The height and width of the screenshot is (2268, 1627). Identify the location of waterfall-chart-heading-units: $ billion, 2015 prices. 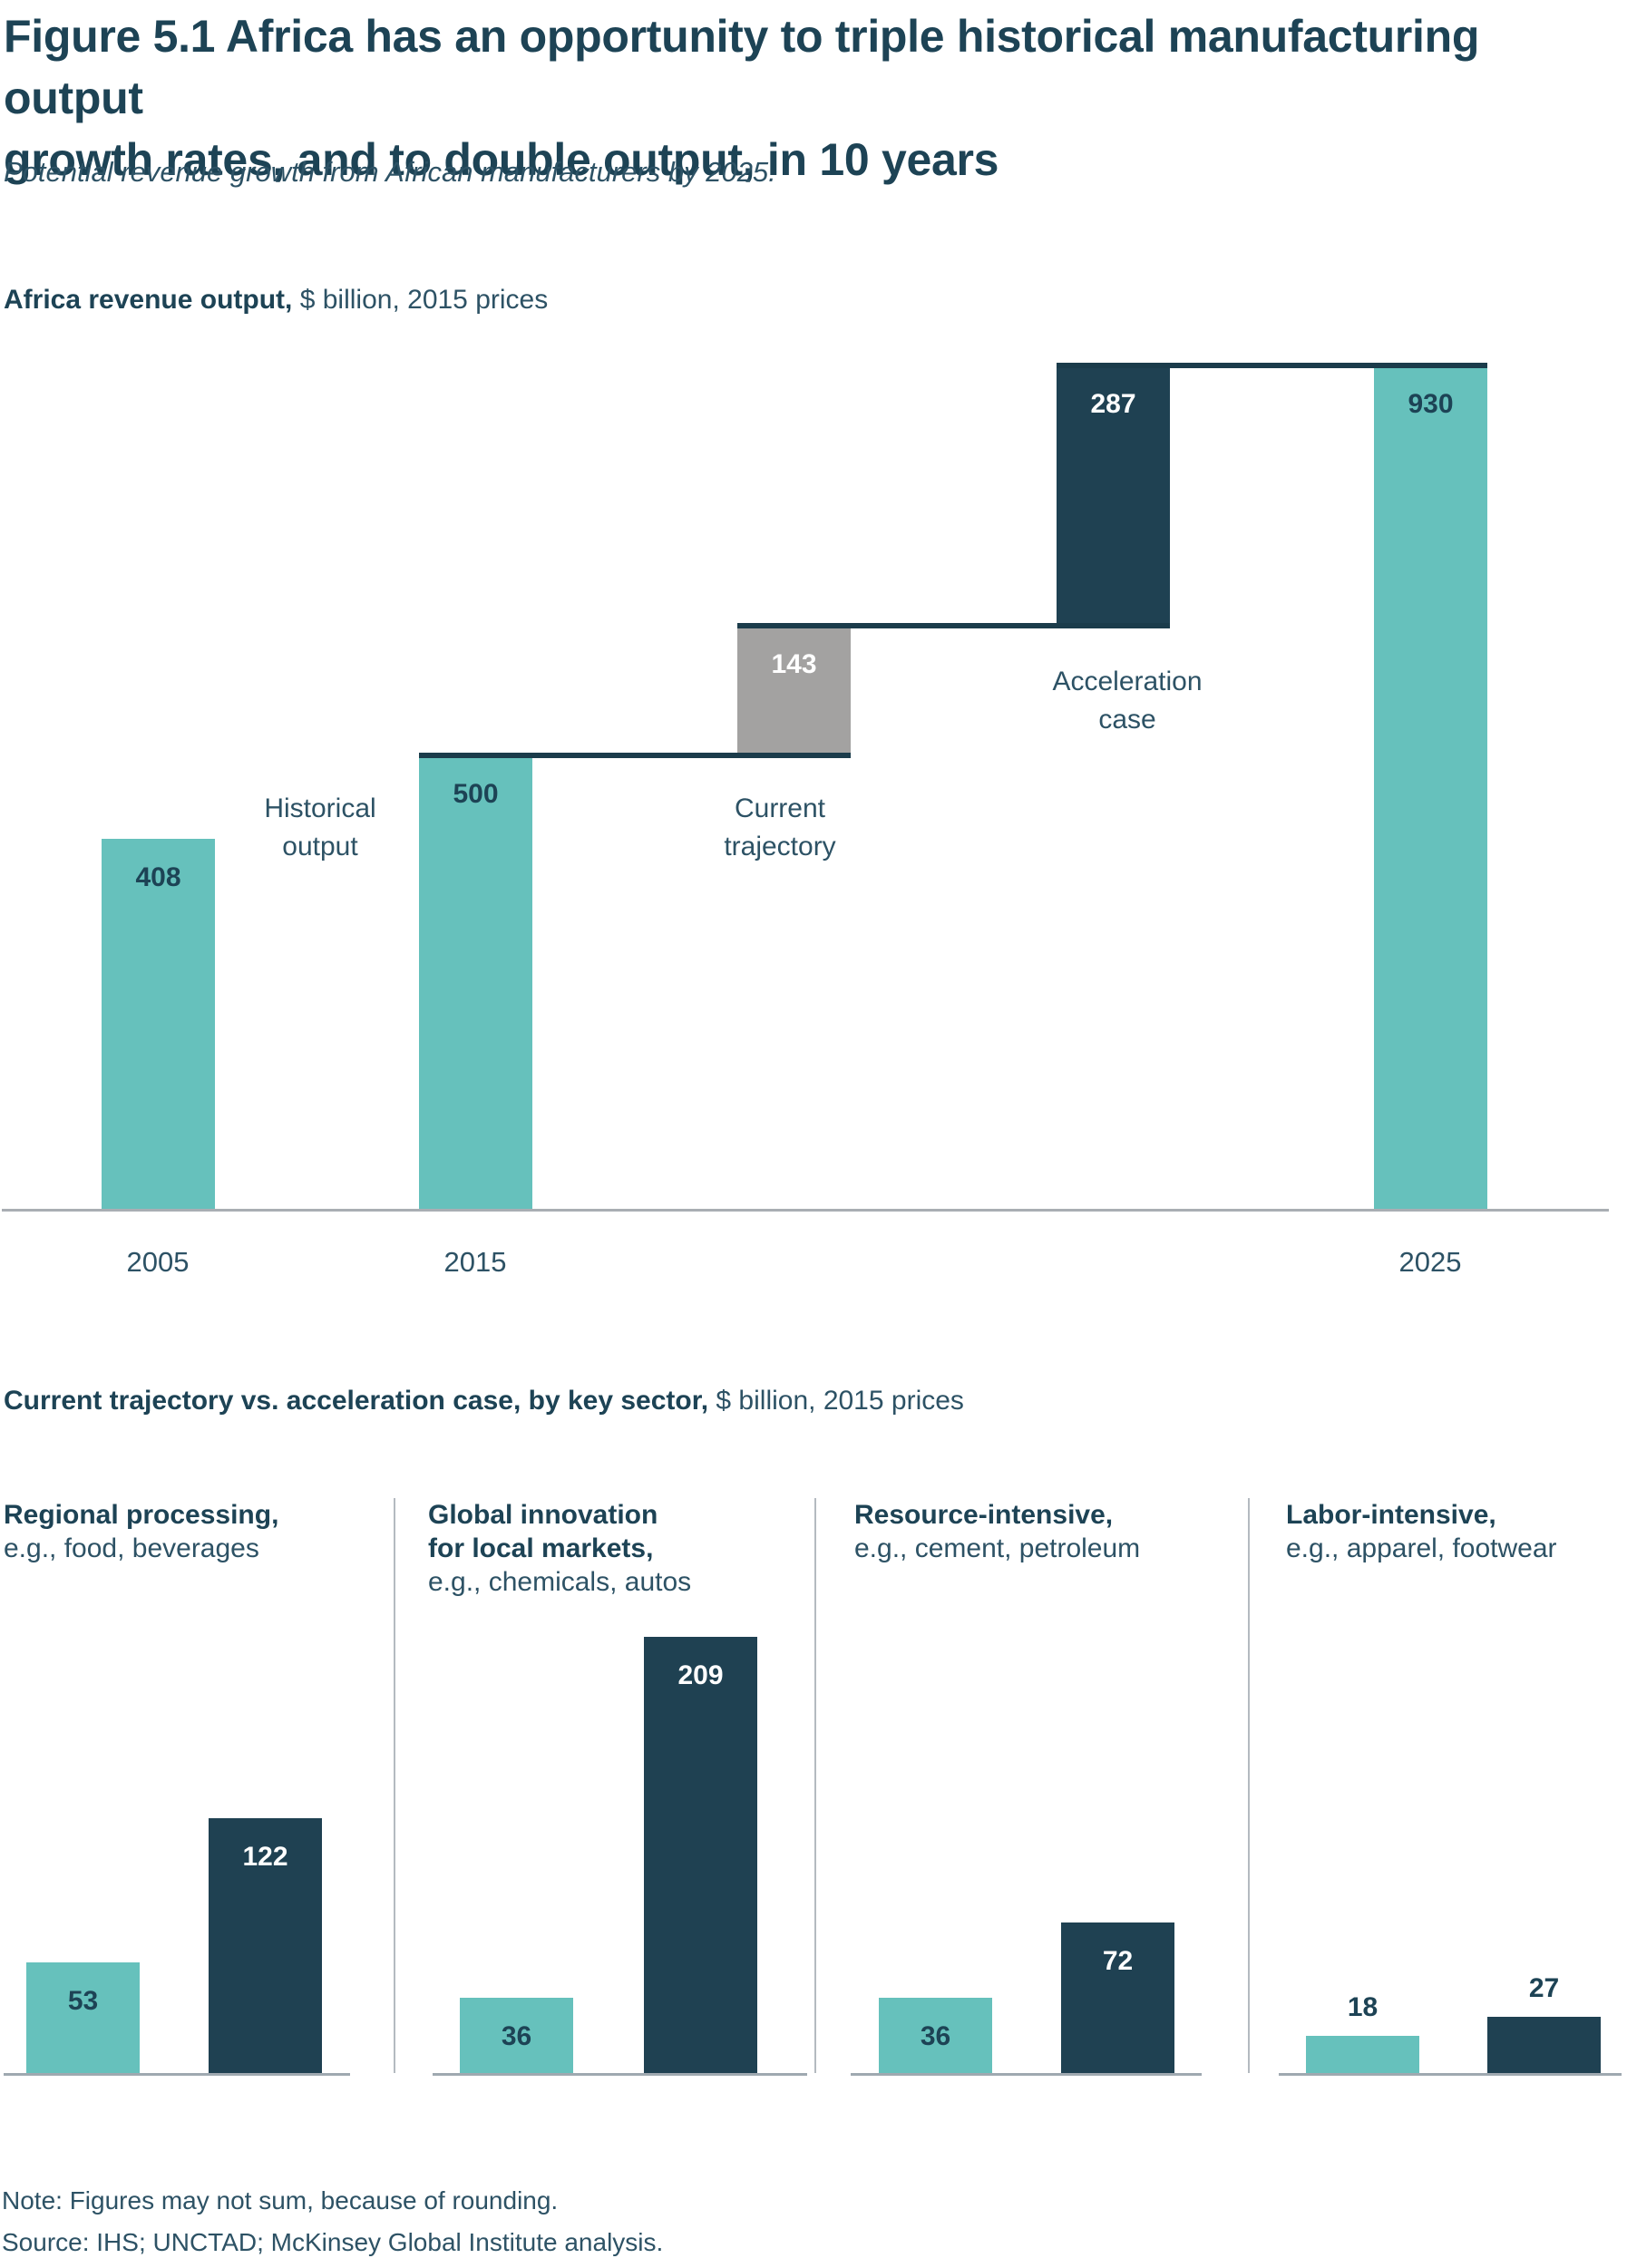
(420, 300).